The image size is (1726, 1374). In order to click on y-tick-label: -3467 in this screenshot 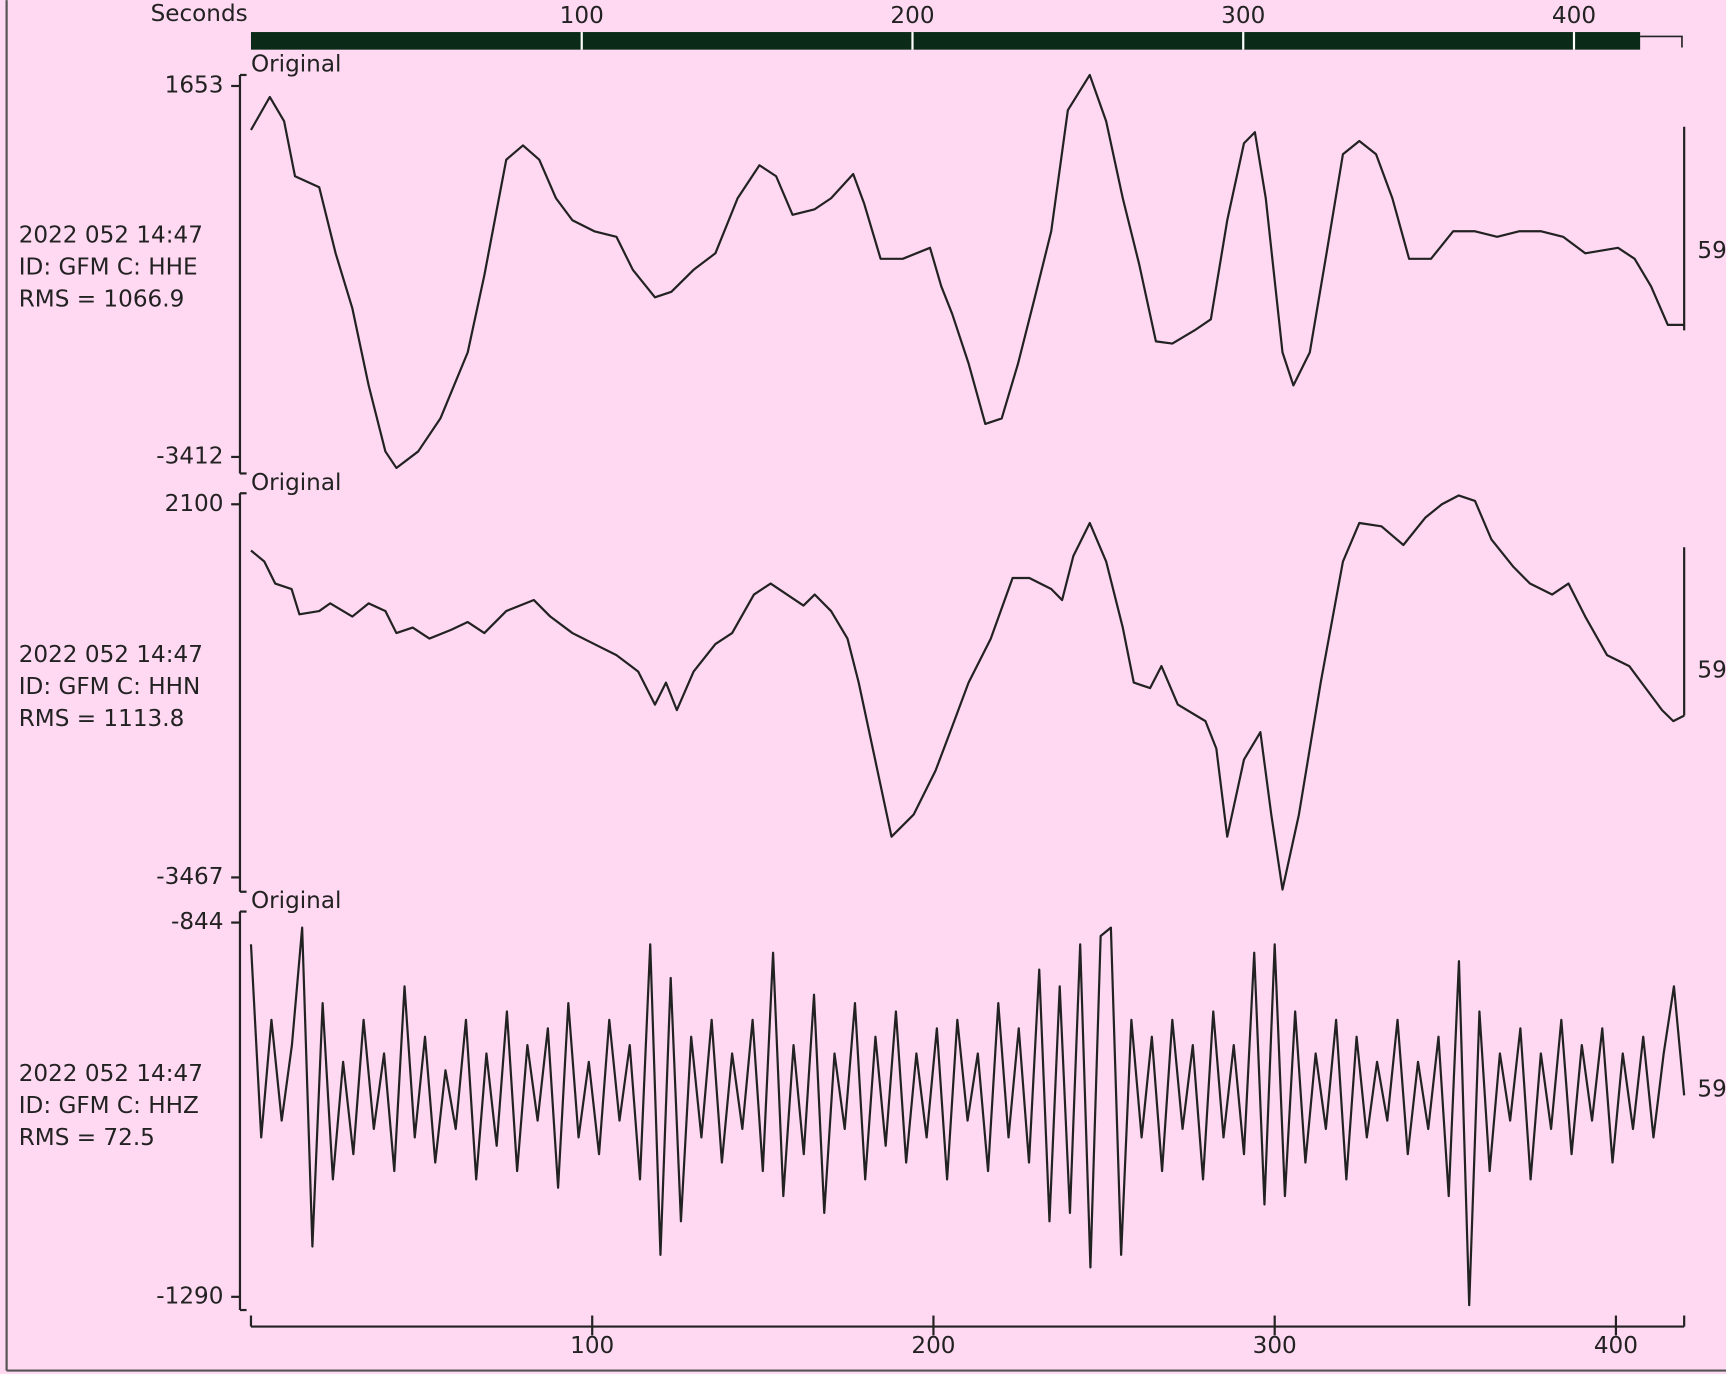, I will do `click(189, 877)`.